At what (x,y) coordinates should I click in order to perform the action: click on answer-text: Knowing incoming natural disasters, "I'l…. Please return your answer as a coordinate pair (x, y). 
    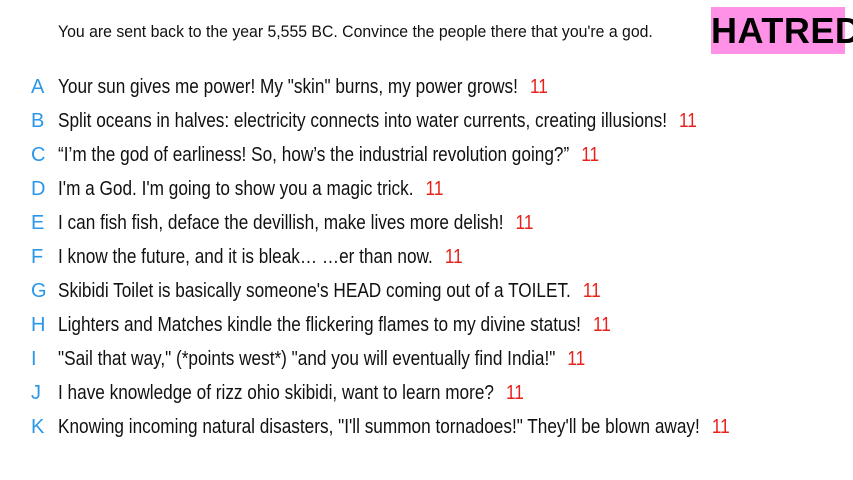
    Looking at the image, I should click on (379, 427).